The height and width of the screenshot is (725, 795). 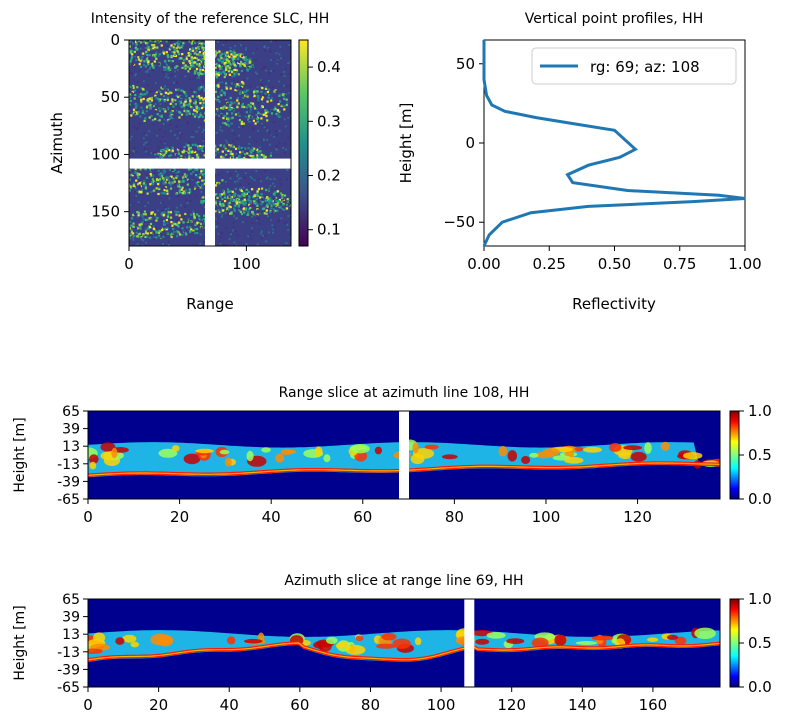 What do you see at coordinates (614, 143) in the screenshot?
I see `profile-line` at bounding box center [614, 143].